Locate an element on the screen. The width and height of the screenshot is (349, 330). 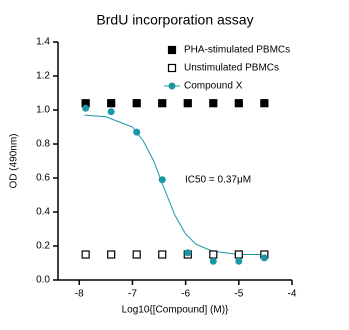
x-tick-label: -4 is located at coordinates (292, 294).